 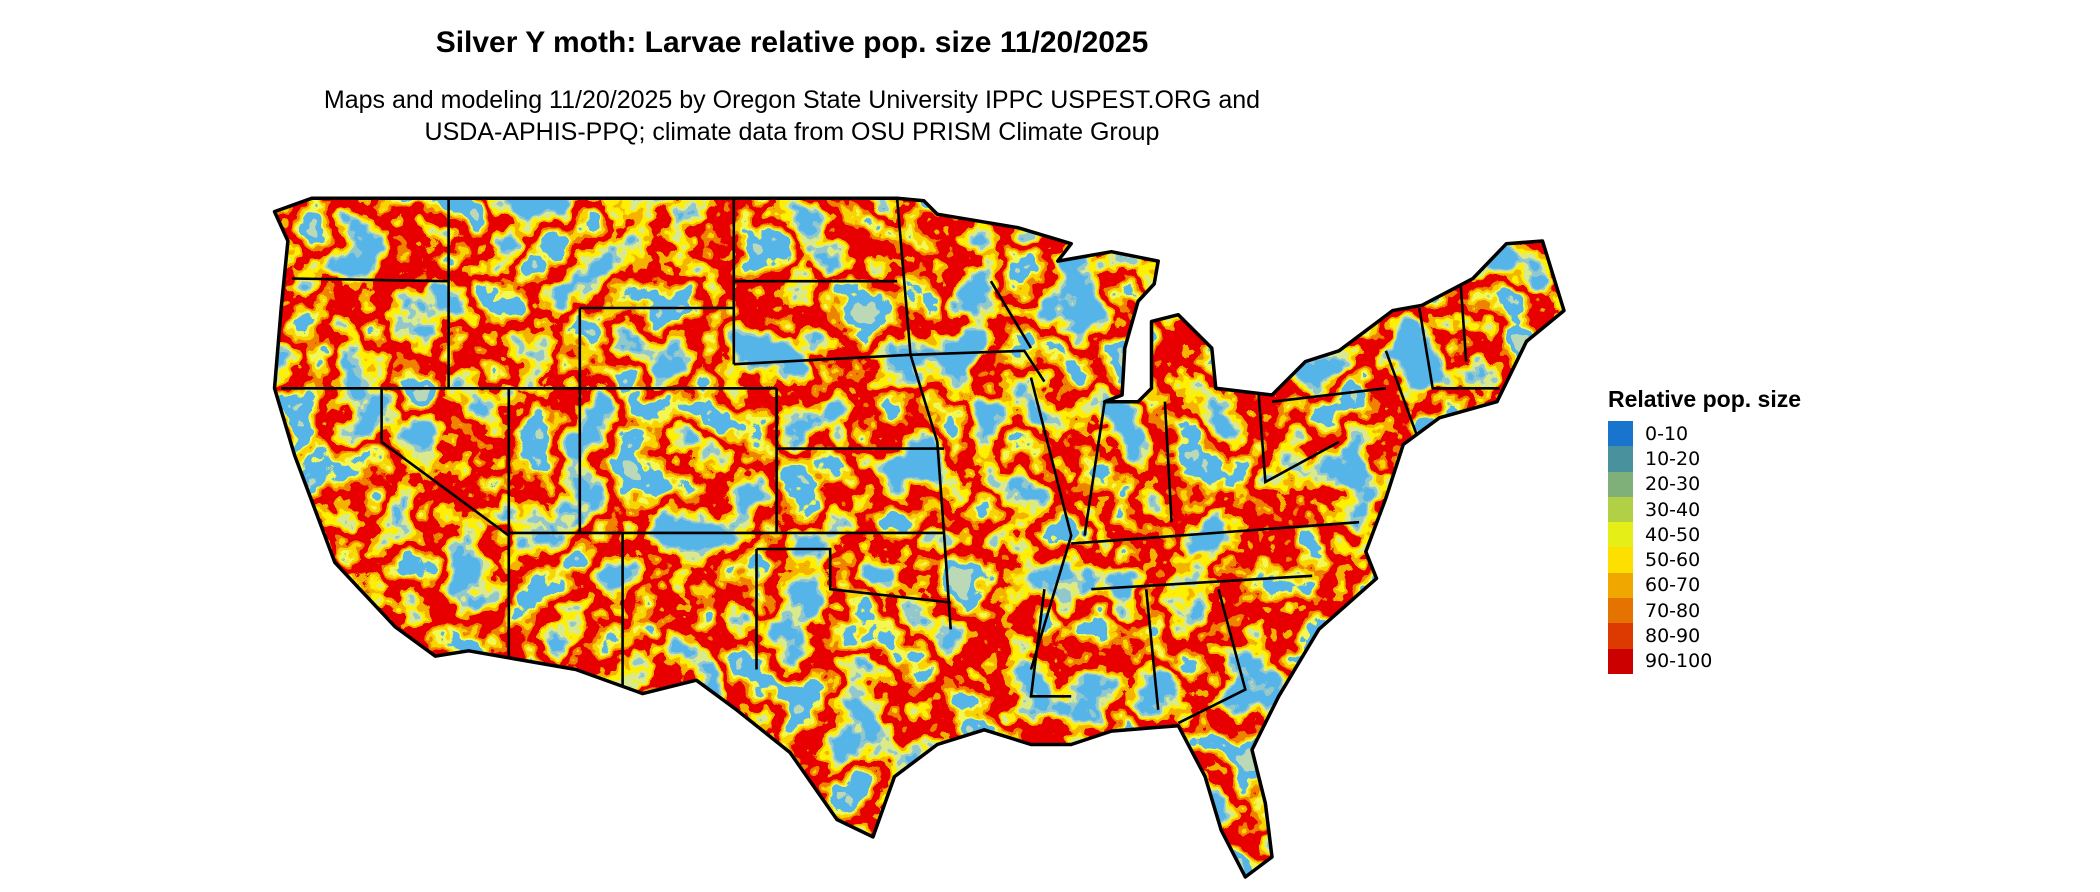 What do you see at coordinates (1673, 610) in the screenshot?
I see `legend-label: 70-80` at bounding box center [1673, 610].